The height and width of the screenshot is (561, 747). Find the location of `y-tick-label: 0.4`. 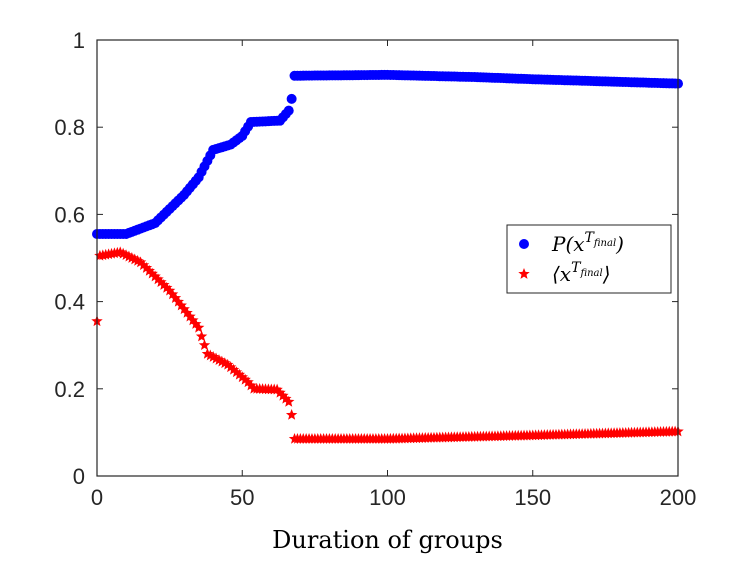

y-tick-label: 0.4 is located at coordinates (69, 302).